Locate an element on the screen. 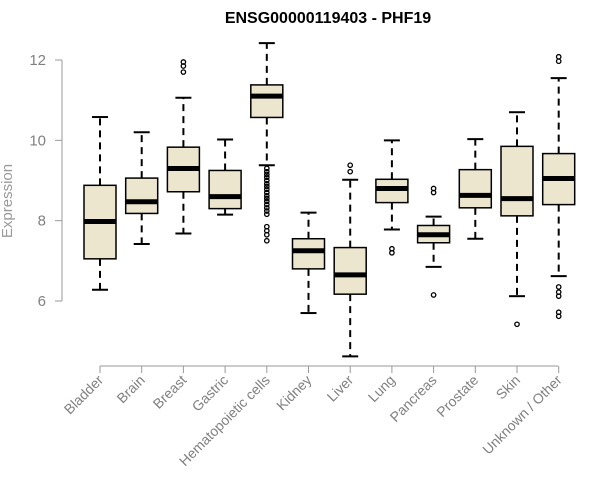 This screenshot has height=500, width=600. chart-title: ENSG00000119403 - PHF19 is located at coordinates (328, 18).